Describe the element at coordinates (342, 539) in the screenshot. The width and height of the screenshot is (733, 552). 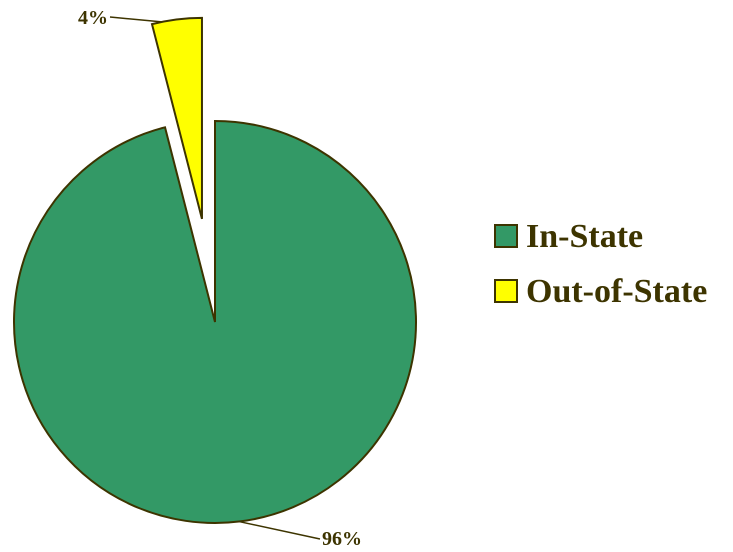
I see `data-label-in-state: 96%` at that location.